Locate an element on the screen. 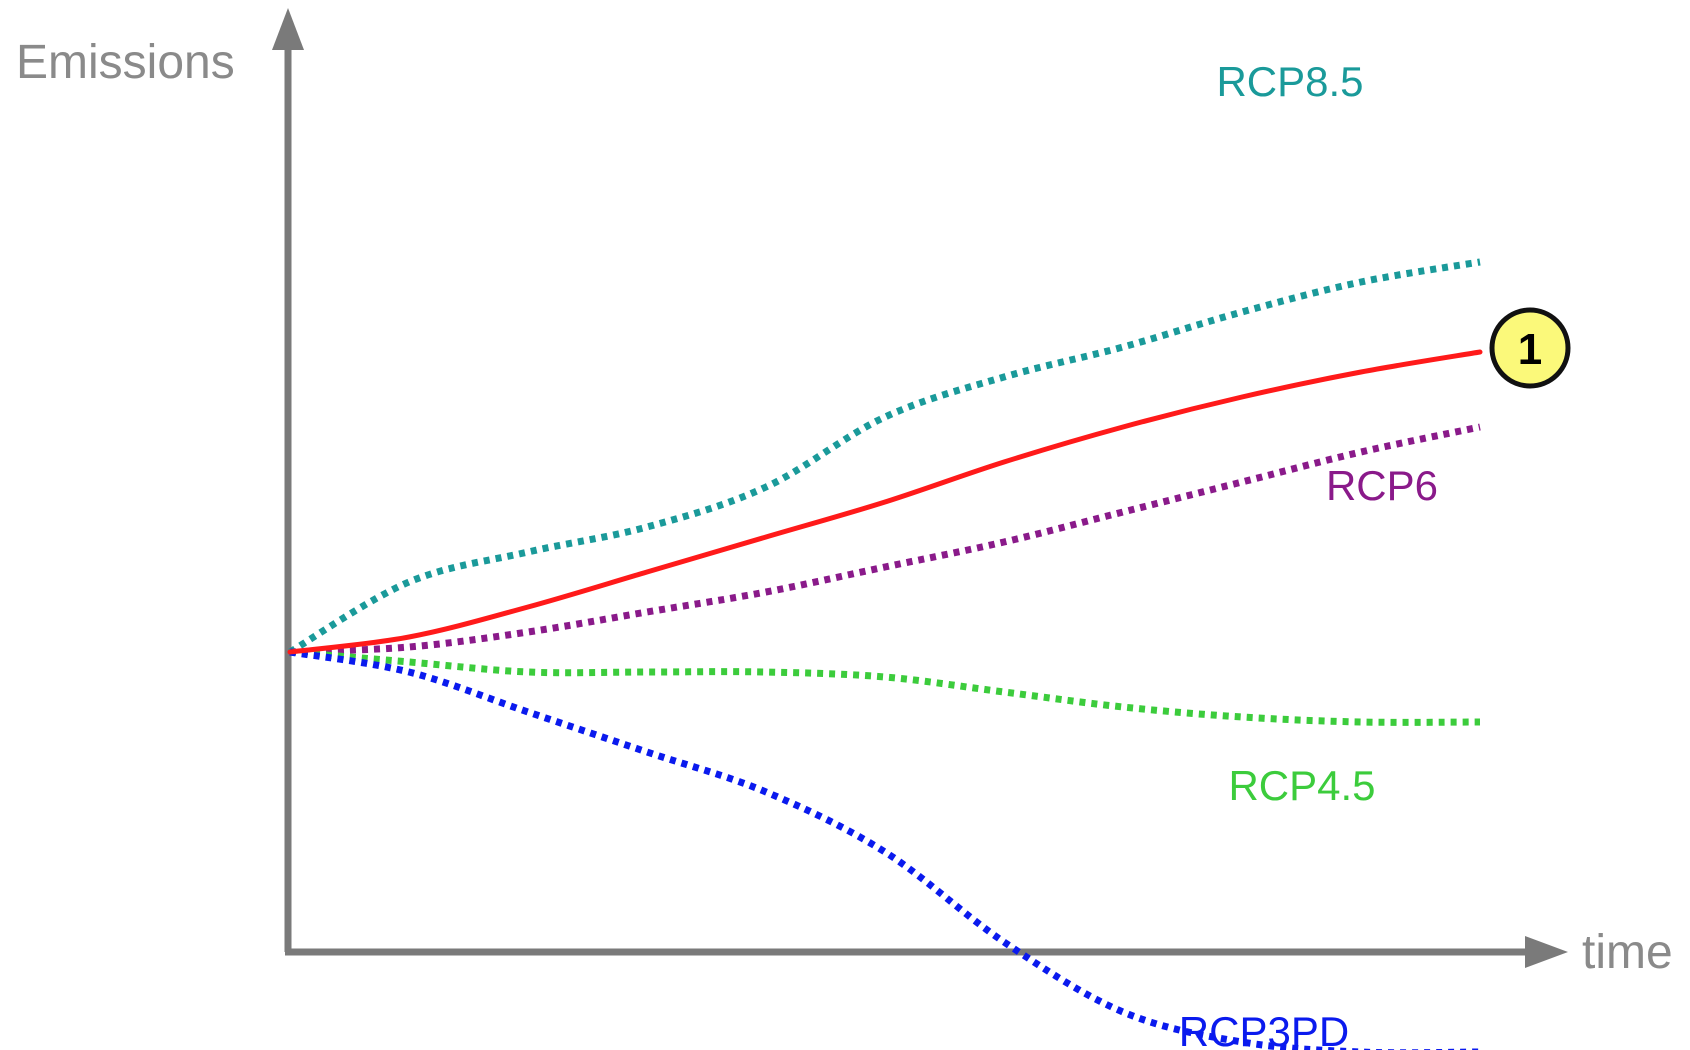 This screenshot has width=1690, height=1050. series-label-rcp8-5: RCP8.5 is located at coordinates (1289, 81).